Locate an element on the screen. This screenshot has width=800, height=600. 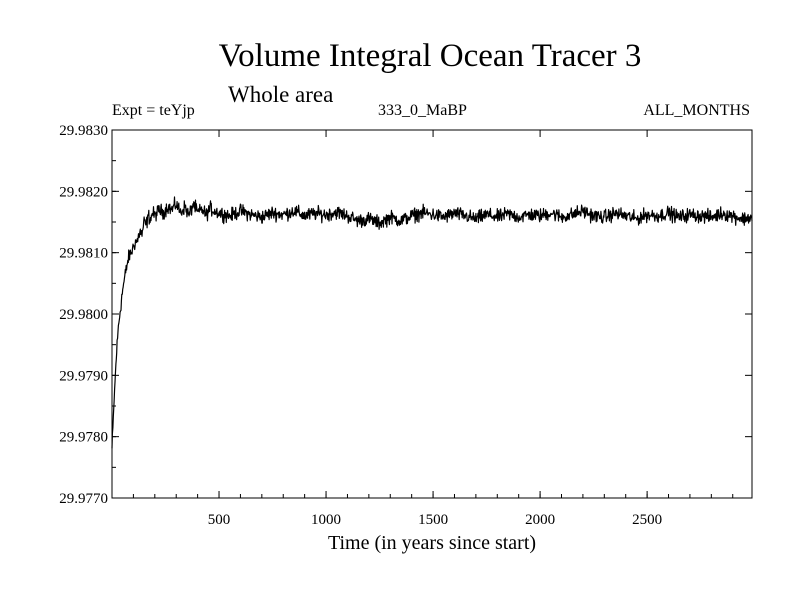
chart-title: Volume Integral Ocean Tracer 3 is located at coordinates (430, 56).